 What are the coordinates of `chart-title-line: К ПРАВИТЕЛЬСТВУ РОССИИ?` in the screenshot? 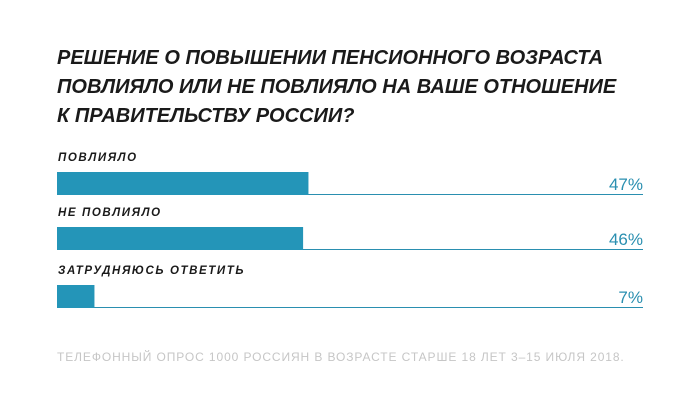 It's located at (206, 116).